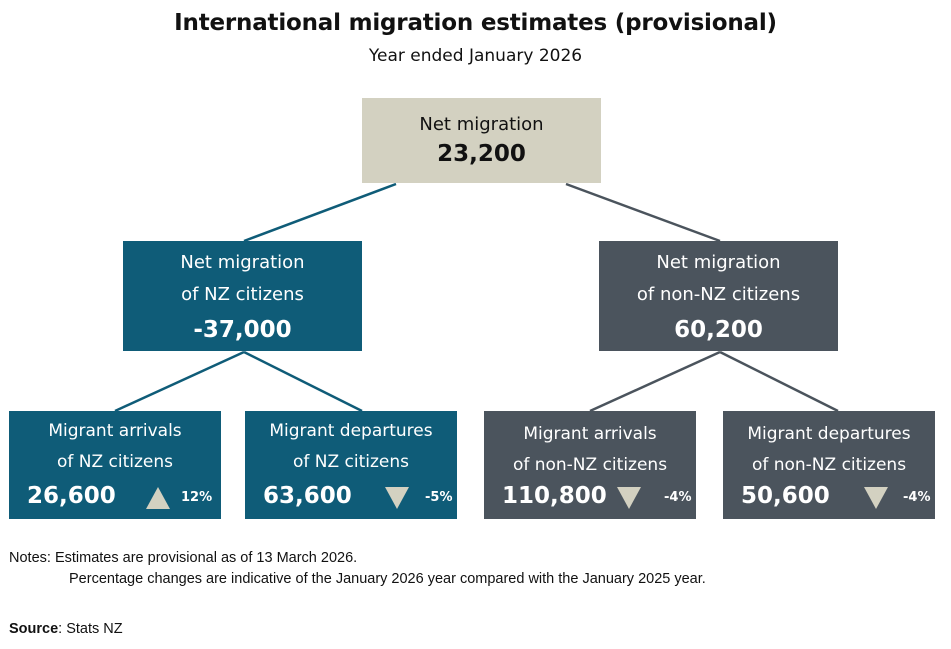 This screenshot has width=951, height=649. Describe the element at coordinates (481, 140) in the screenshot. I see `net-migration-node: Net migration 23,200` at that location.